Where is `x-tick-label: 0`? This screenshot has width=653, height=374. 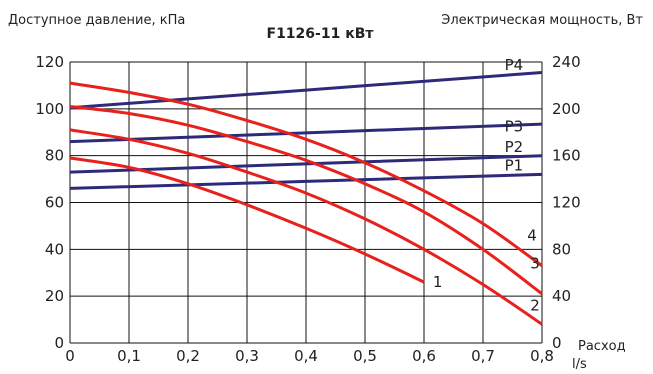
x-tick-label: 0 is located at coordinates (70, 356).